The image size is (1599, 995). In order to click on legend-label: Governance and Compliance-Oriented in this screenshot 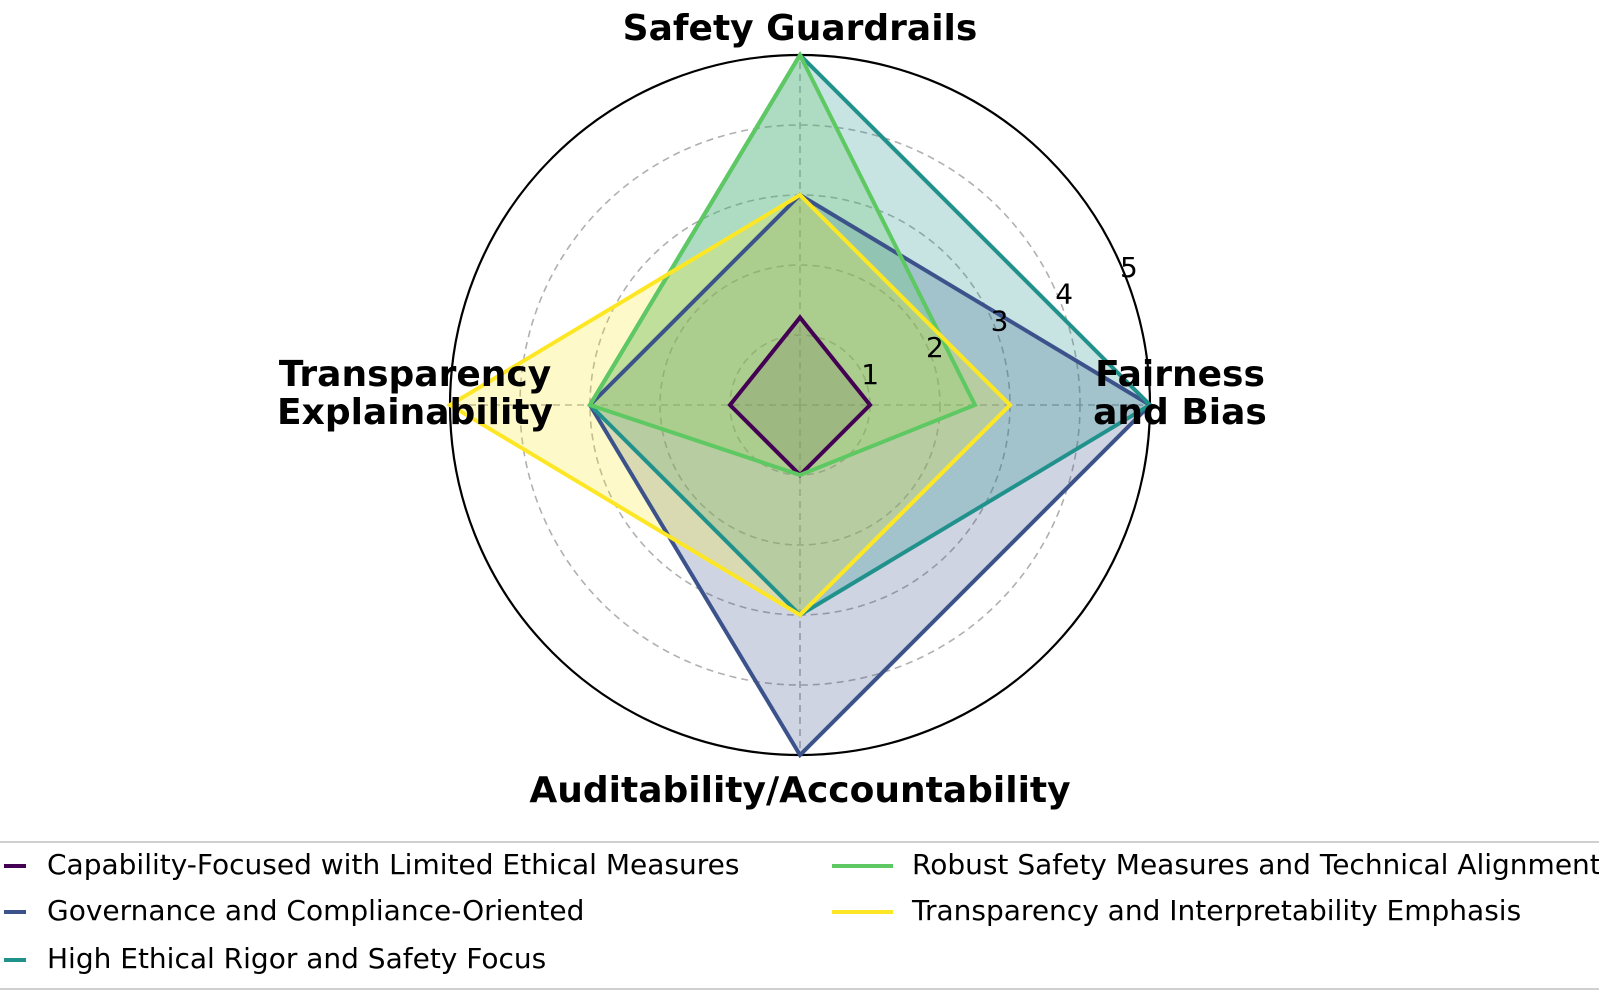, I will do `click(315, 910)`.